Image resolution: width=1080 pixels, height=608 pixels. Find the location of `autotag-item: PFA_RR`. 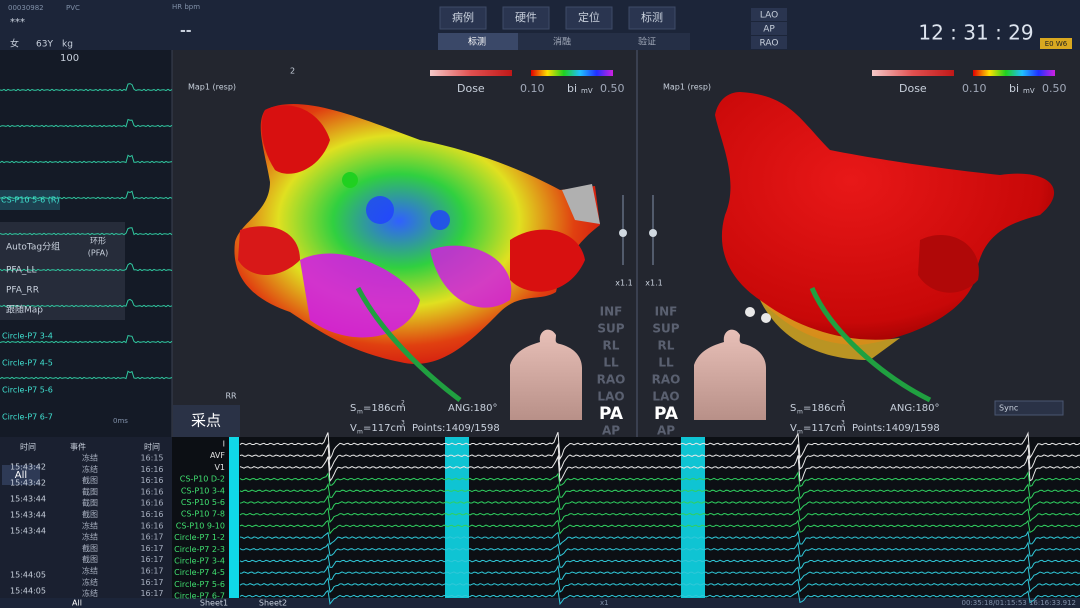

autotag-item: PFA_RR is located at coordinates (22, 291).